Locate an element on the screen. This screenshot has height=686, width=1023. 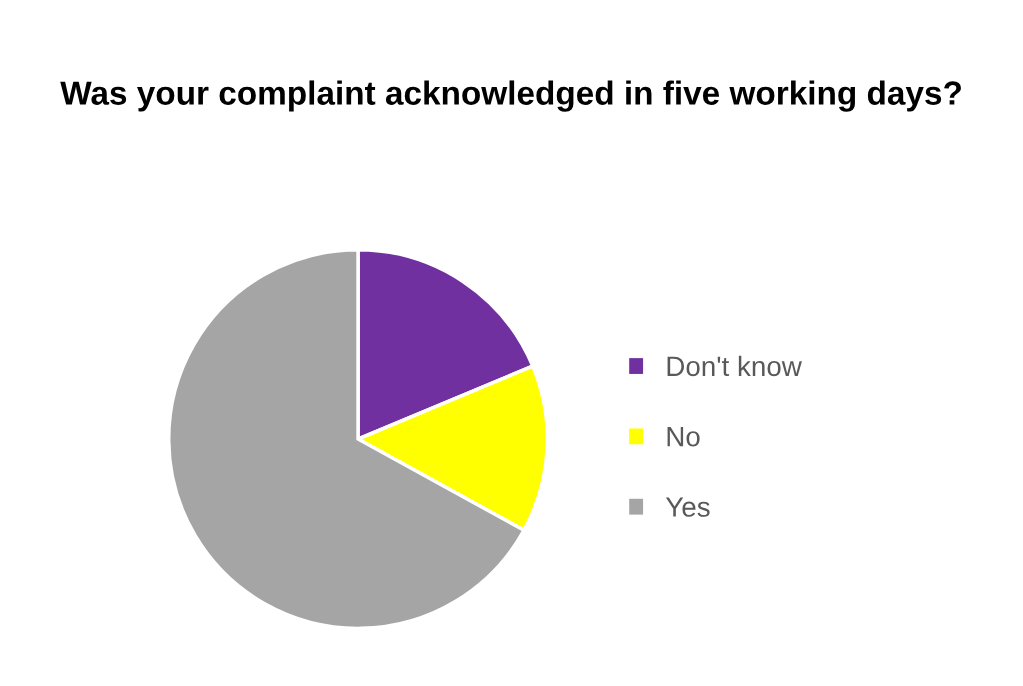
chart-title: Was your complaint acknowledged in five working days? is located at coordinates (510, 96).